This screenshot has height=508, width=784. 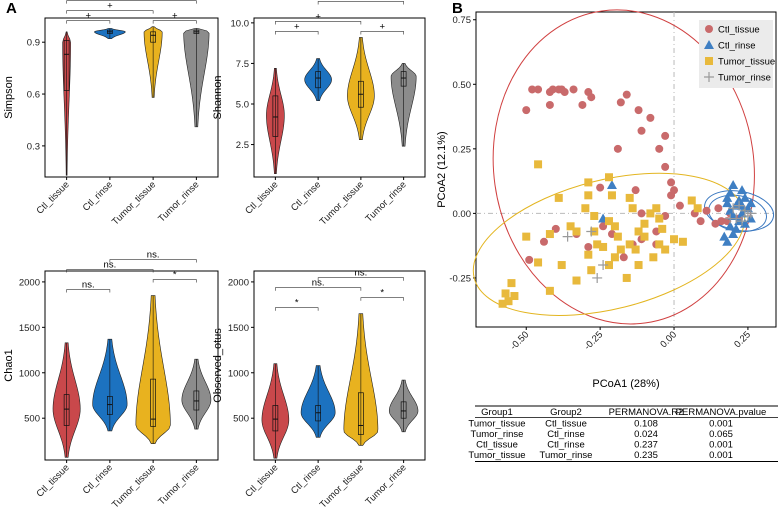 What do you see at coordinates (462, 149) in the screenshot?
I see `y-tick-label: 0.25` at bounding box center [462, 149].